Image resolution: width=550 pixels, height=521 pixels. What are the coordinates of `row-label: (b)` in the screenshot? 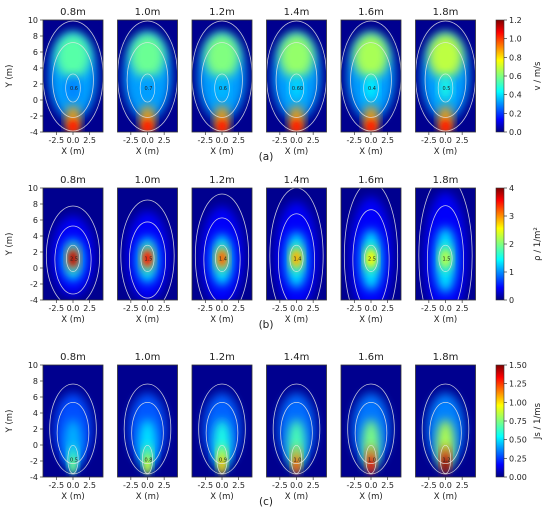 It's located at (266, 325).